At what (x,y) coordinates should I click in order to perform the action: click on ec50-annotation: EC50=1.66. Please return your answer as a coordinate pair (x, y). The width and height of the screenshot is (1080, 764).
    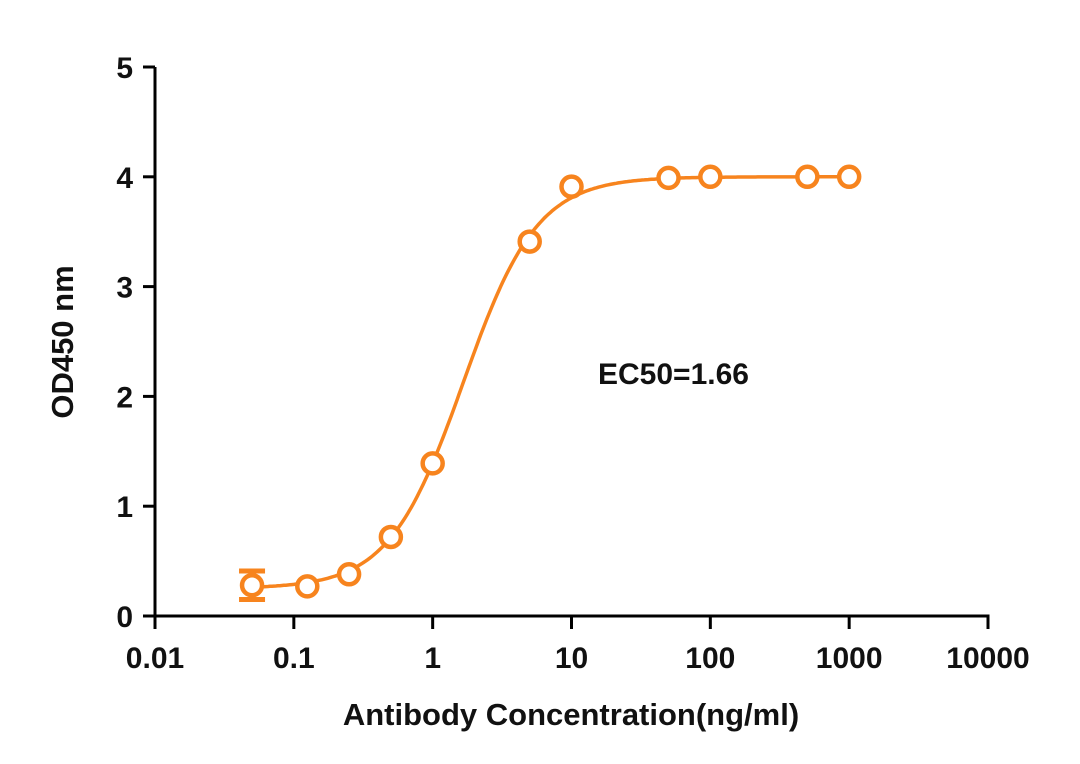
    Looking at the image, I should click on (673, 374).